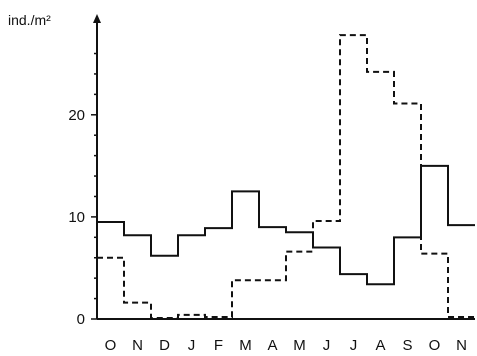 The height and width of the screenshot is (356, 477). I want to click on y-tick-label: 0, so click(81, 319).